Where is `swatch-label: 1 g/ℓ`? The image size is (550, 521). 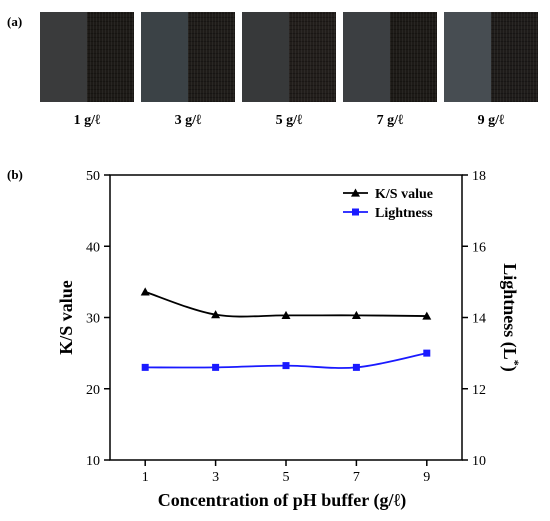 swatch-label: 1 g/ℓ is located at coordinates (87, 120).